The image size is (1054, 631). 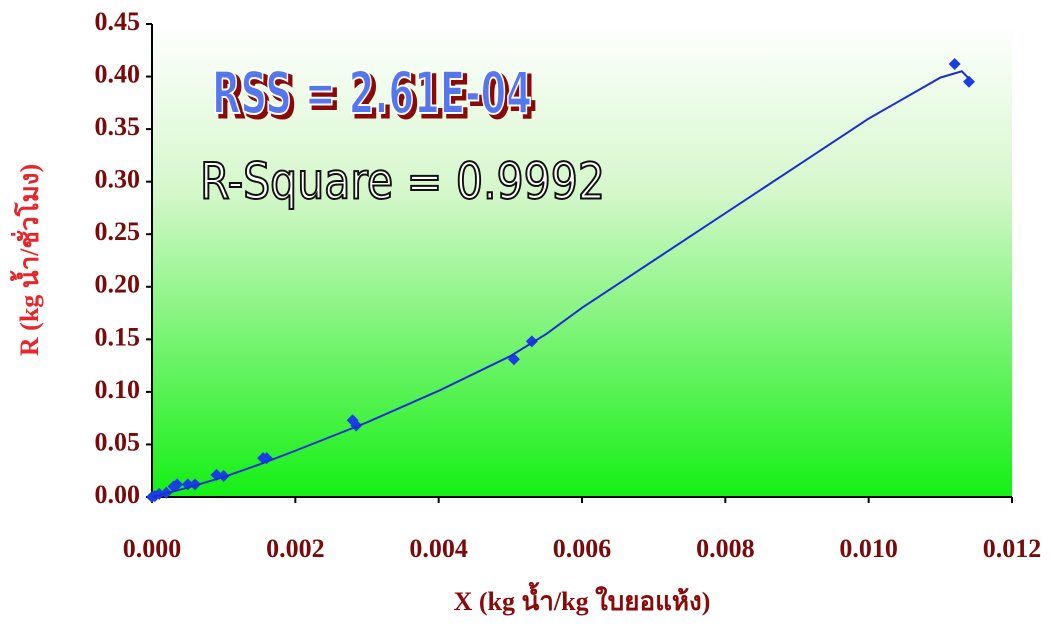 I want to click on x-tick-label: 0.012, so click(x=1012, y=548).